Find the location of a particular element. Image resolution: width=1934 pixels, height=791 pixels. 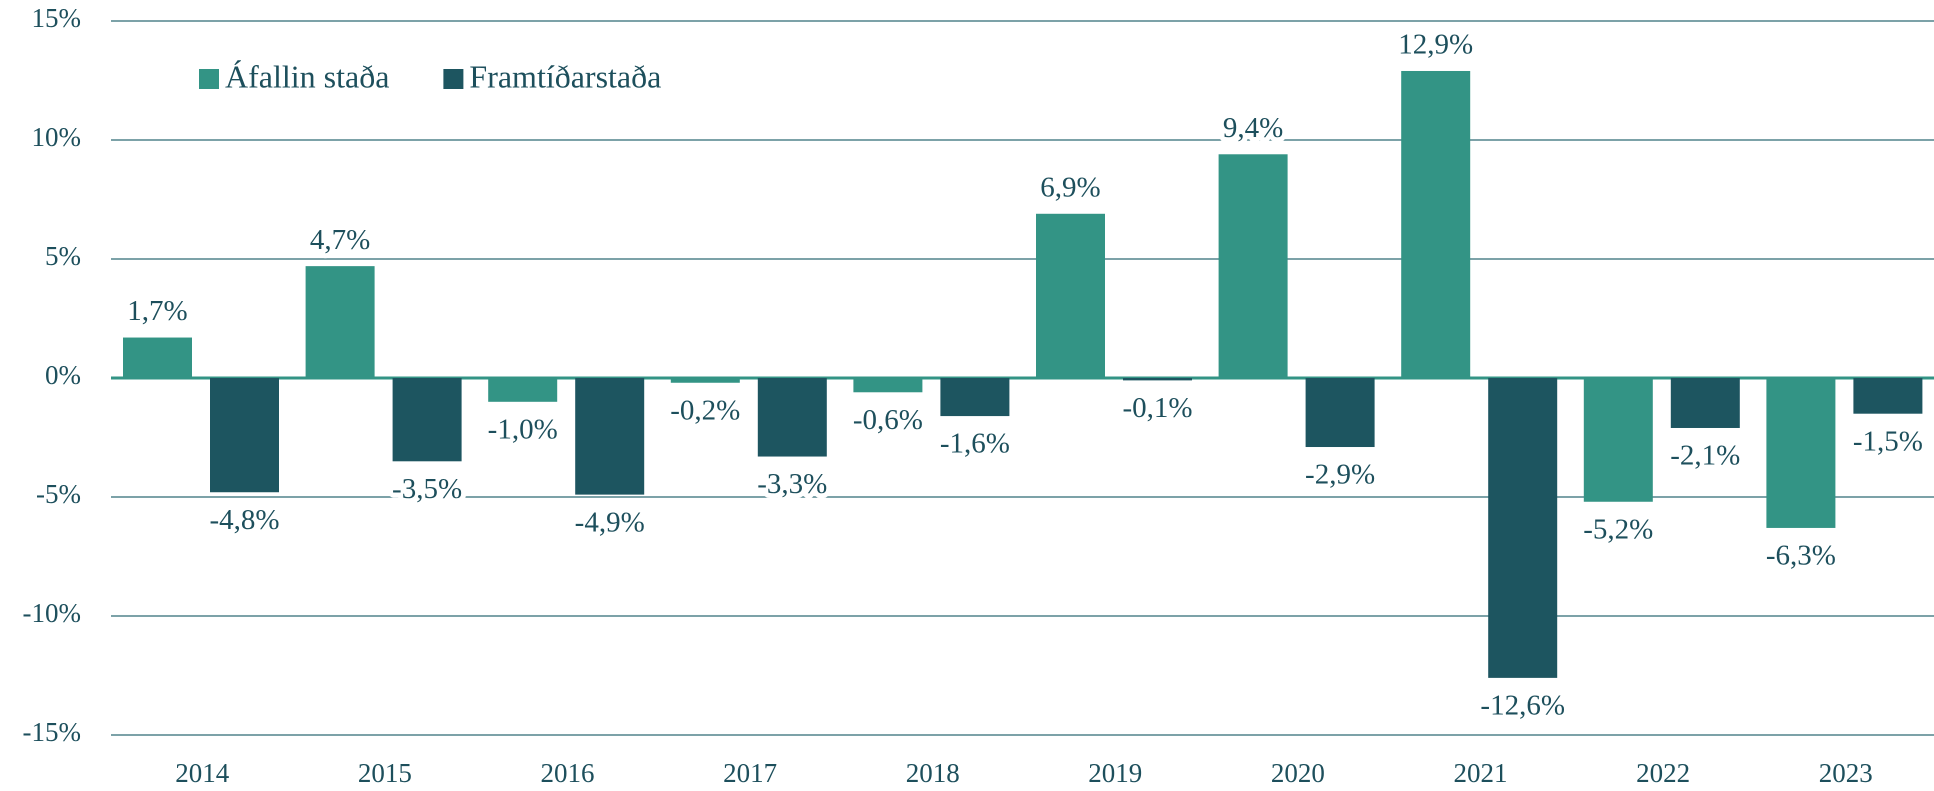

x-tick-label: 2023 is located at coordinates (1846, 773).